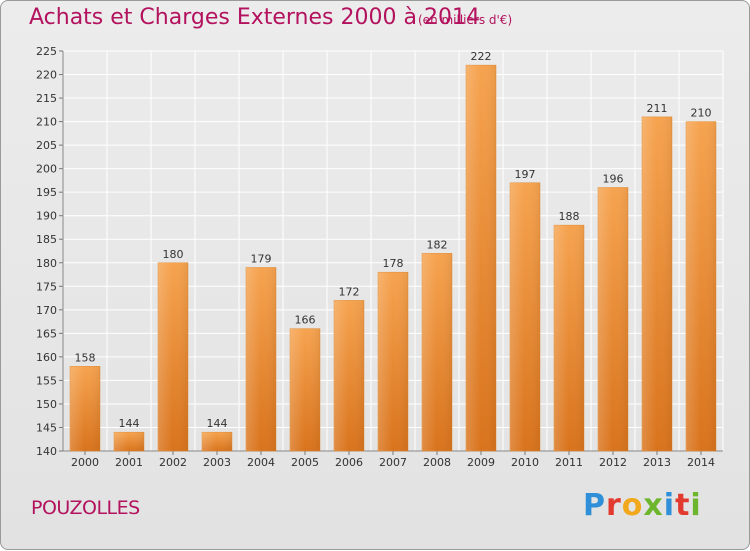 This screenshot has height=551, width=750. I want to click on bar-value-label: 222, so click(481, 56).